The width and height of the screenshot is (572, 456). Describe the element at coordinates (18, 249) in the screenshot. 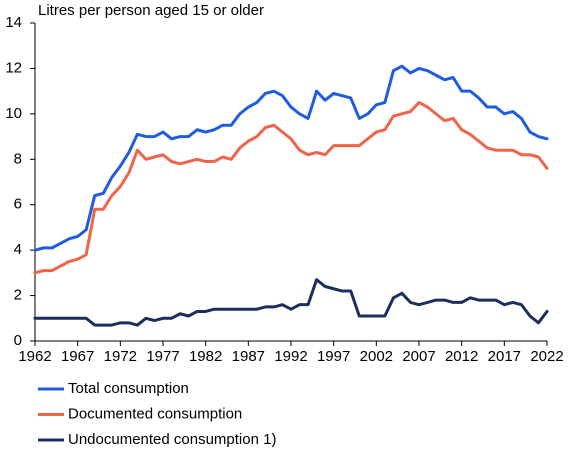

I see `y-tick-label: 4` at that location.